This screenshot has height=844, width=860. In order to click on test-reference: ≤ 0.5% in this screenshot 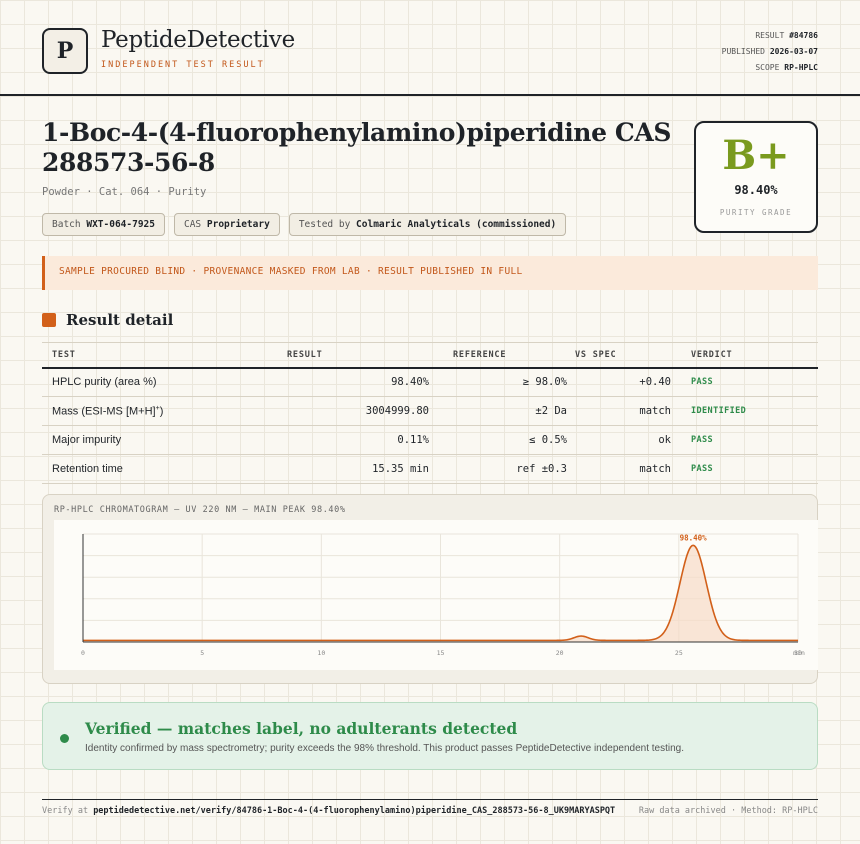, I will do `click(506, 440)`.